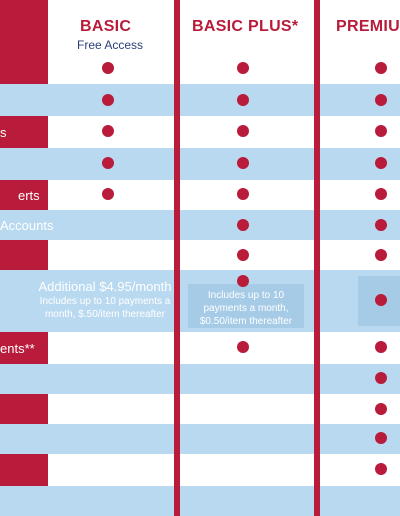 Image resolution: width=400 pixels, height=516 pixels. What do you see at coordinates (368, 26) in the screenshot?
I see `plan-title-premium: PREMIU` at bounding box center [368, 26].